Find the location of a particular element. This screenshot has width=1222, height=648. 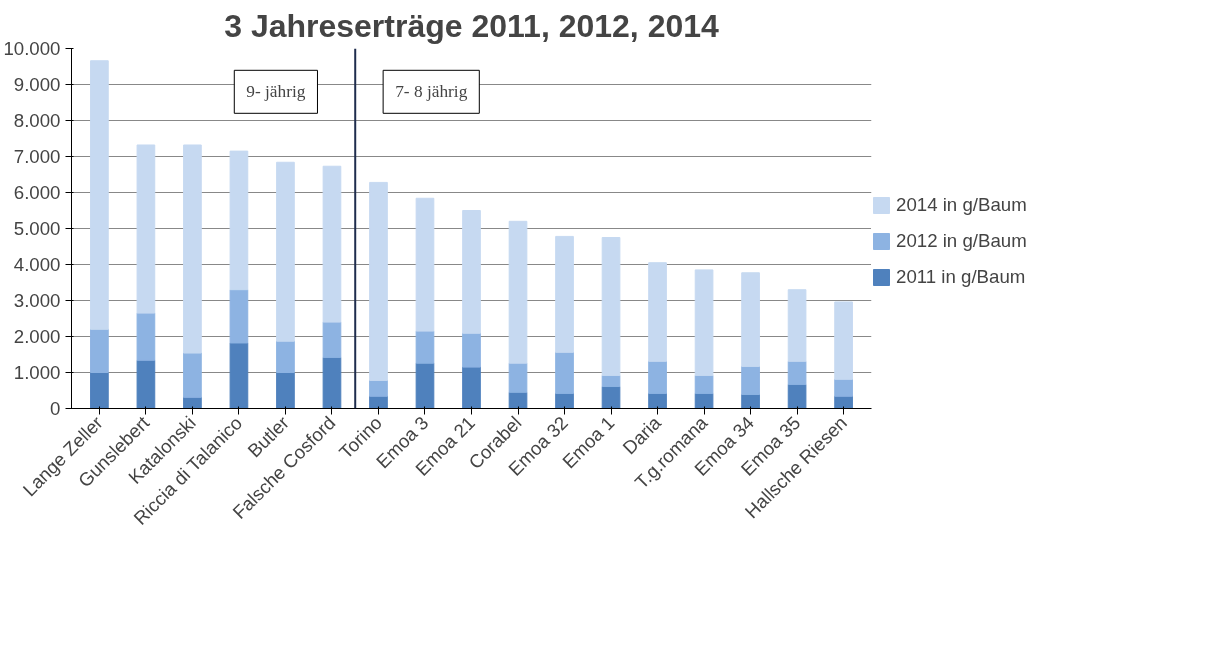

y-tick-label: 1.000 is located at coordinates (37, 372).